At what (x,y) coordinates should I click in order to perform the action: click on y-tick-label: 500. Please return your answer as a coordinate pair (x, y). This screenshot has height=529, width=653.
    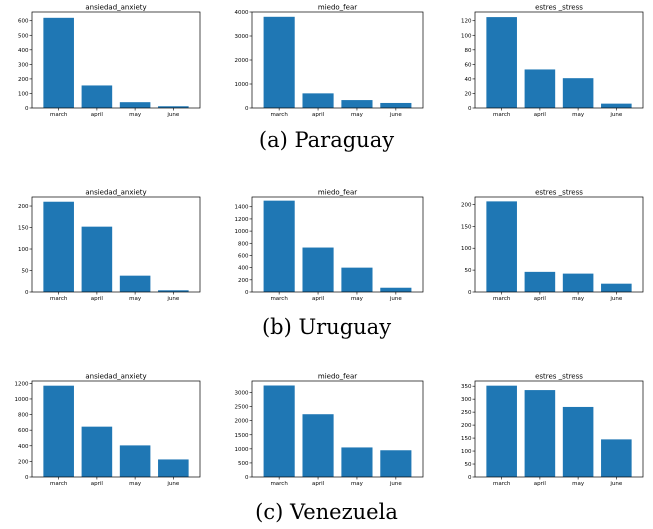
    Looking at the image, I should click on (243, 464).